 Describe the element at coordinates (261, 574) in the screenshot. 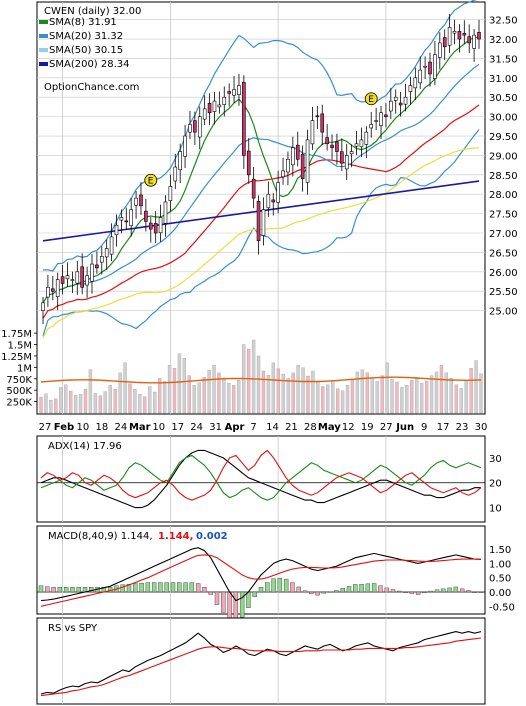

I see `macd-series-line` at that location.